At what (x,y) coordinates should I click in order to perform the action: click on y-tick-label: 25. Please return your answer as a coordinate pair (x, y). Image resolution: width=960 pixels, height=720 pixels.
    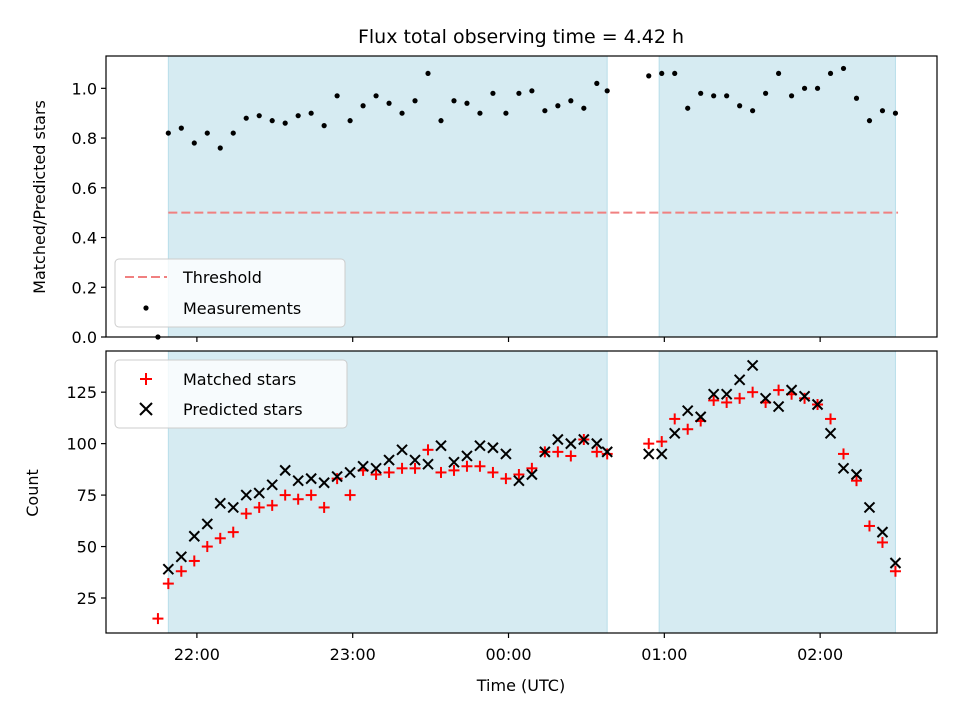
    Looking at the image, I should click on (87, 598).